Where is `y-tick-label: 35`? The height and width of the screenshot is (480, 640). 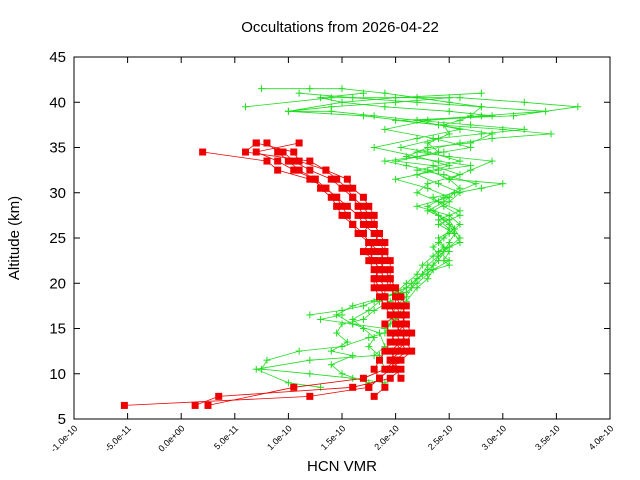
y-tick-label: 35 is located at coordinates (57, 148).